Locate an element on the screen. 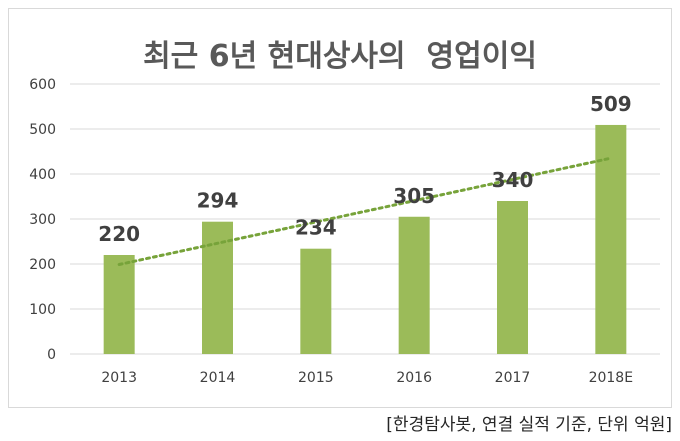  x-tick-label: 2016 is located at coordinates (414, 378).